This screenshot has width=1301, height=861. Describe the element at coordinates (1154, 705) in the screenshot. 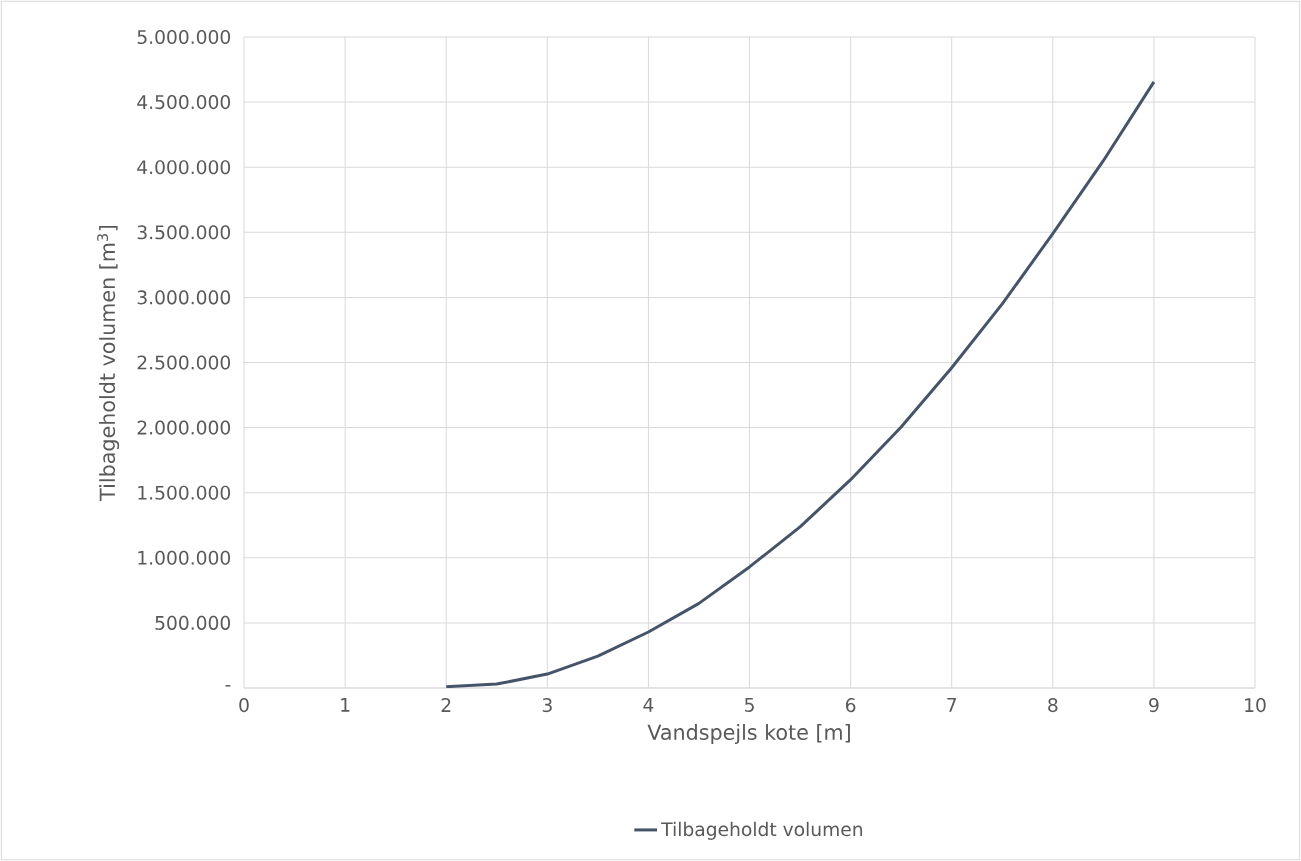

I see `x-tick-label: 9` at that location.